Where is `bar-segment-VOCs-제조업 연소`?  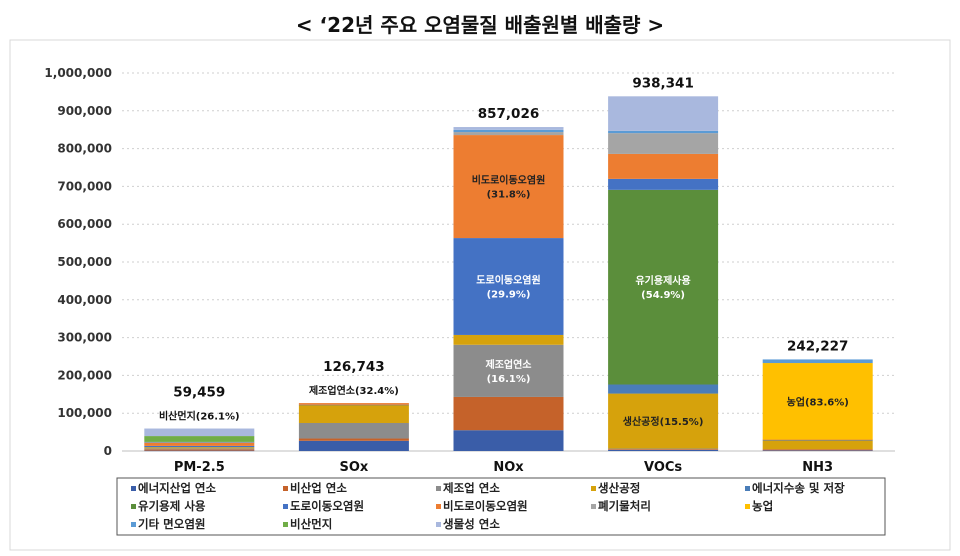 bar-segment-VOCs-제조업 연소 is located at coordinates (663, 449).